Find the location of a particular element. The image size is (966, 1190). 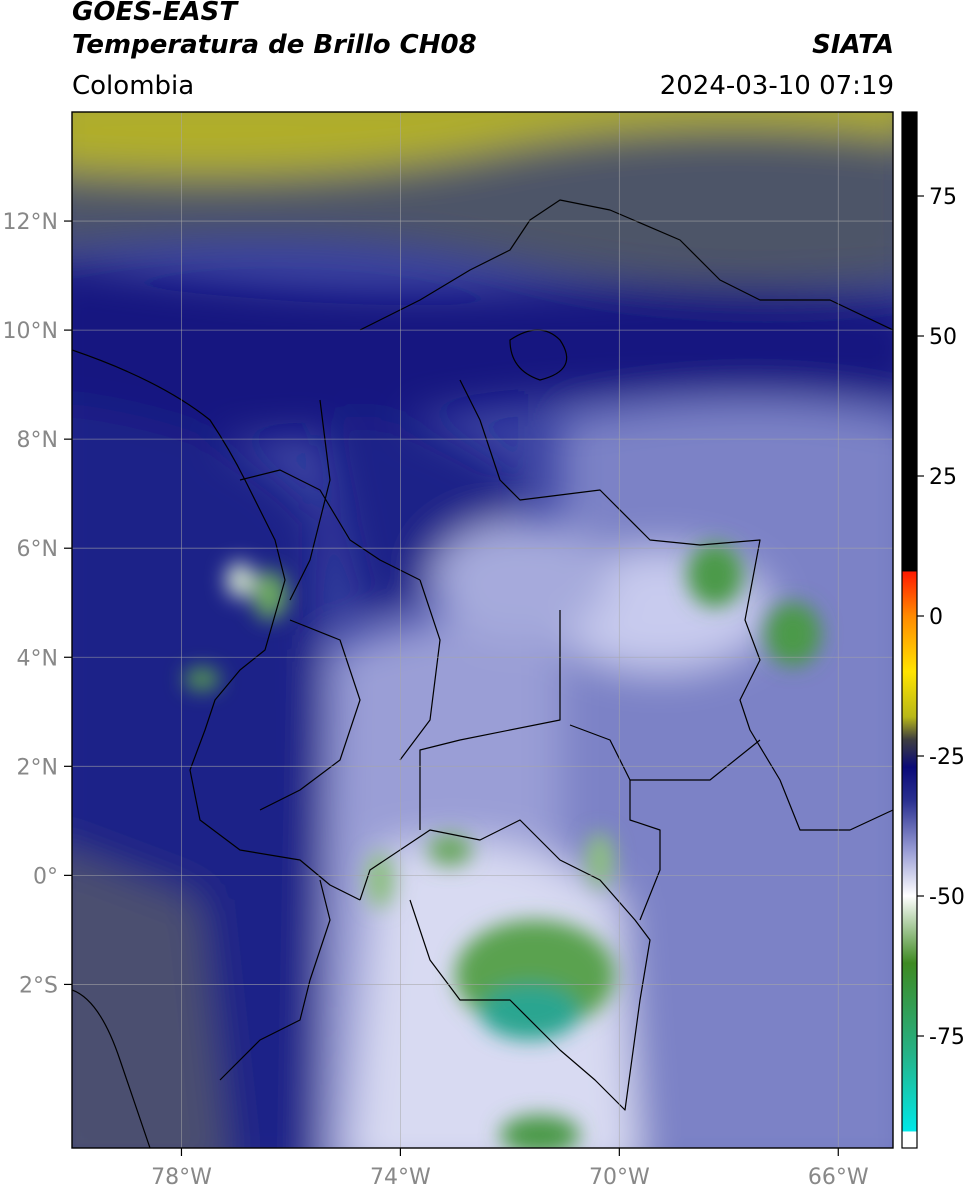

colorbar-tick-label: -50 is located at coordinates (947, 897).